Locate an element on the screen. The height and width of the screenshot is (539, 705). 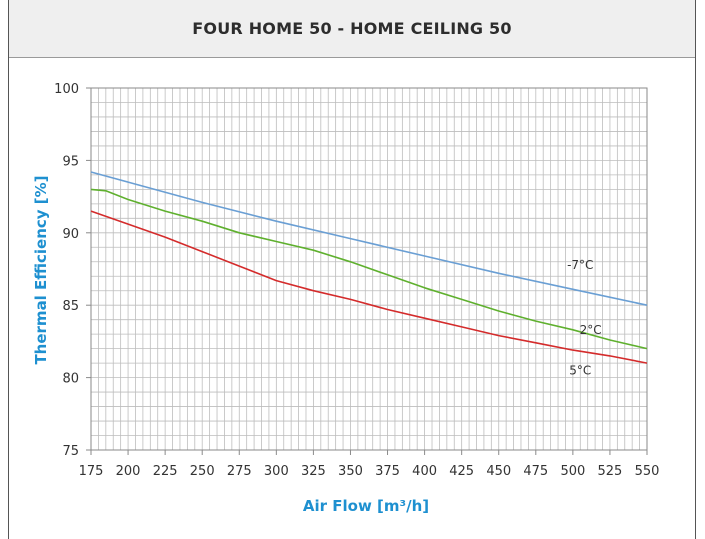
chart-title: FOUR HOME 50 - HOME CEILING 50 is located at coordinates (352, 28).